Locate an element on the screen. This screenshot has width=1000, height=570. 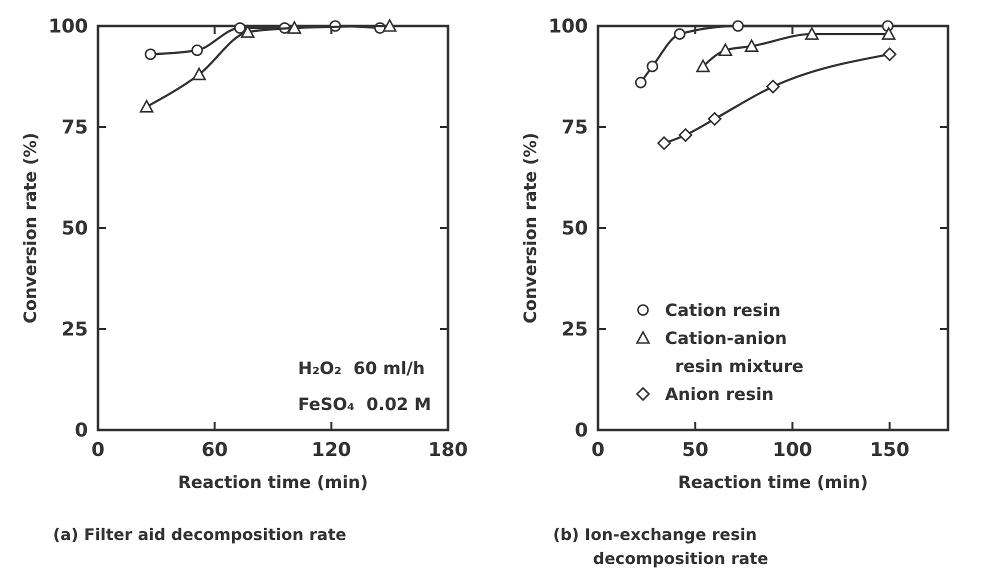
annotation: FeSO₄ 0.02 M is located at coordinates (365, 405).